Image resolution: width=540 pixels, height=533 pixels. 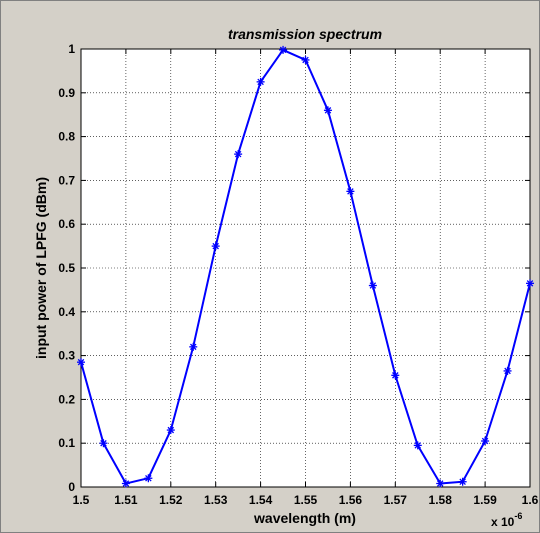 What do you see at coordinates (66, 137) in the screenshot?
I see `y-tick-label: 0.8` at bounding box center [66, 137].